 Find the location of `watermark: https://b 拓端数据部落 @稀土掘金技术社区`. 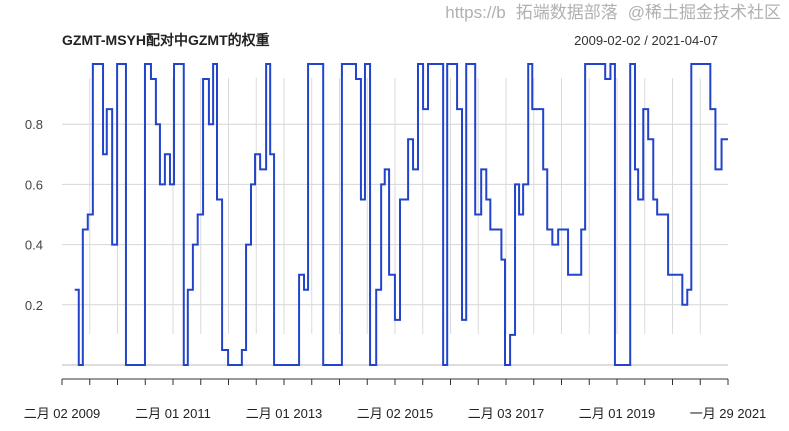

watermark: https://b 拓端数据部落 @稀土掘金技术社区 is located at coordinates (613, 13).